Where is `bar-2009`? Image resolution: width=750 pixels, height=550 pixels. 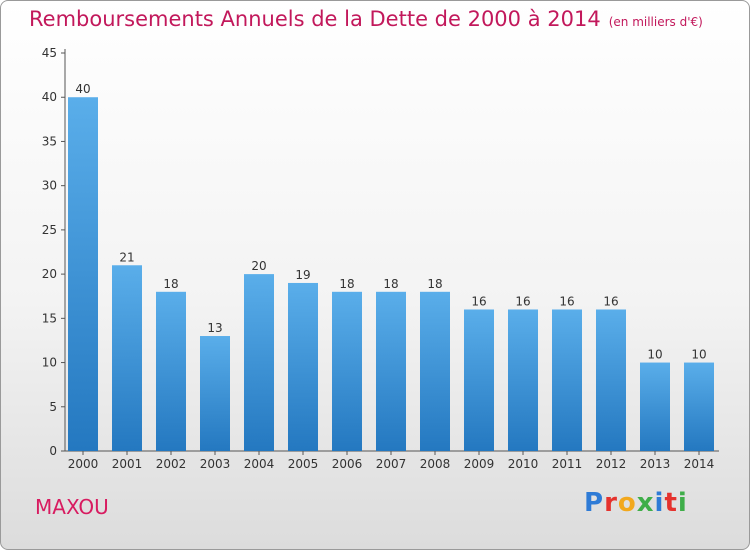 bar-2009 is located at coordinates (479, 380).